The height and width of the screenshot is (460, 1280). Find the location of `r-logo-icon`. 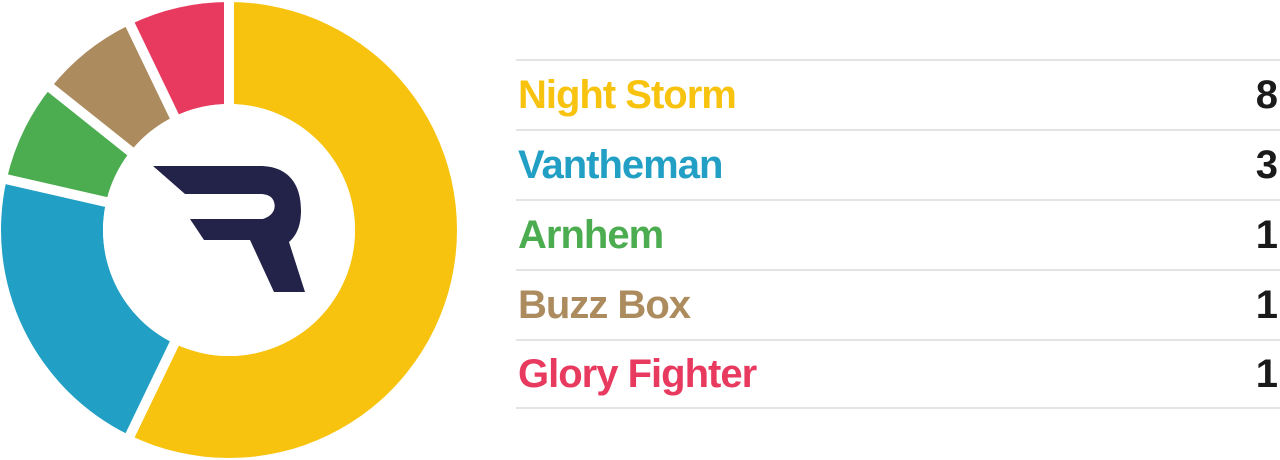

r-logo-icon is located at coordinates (229, 229).